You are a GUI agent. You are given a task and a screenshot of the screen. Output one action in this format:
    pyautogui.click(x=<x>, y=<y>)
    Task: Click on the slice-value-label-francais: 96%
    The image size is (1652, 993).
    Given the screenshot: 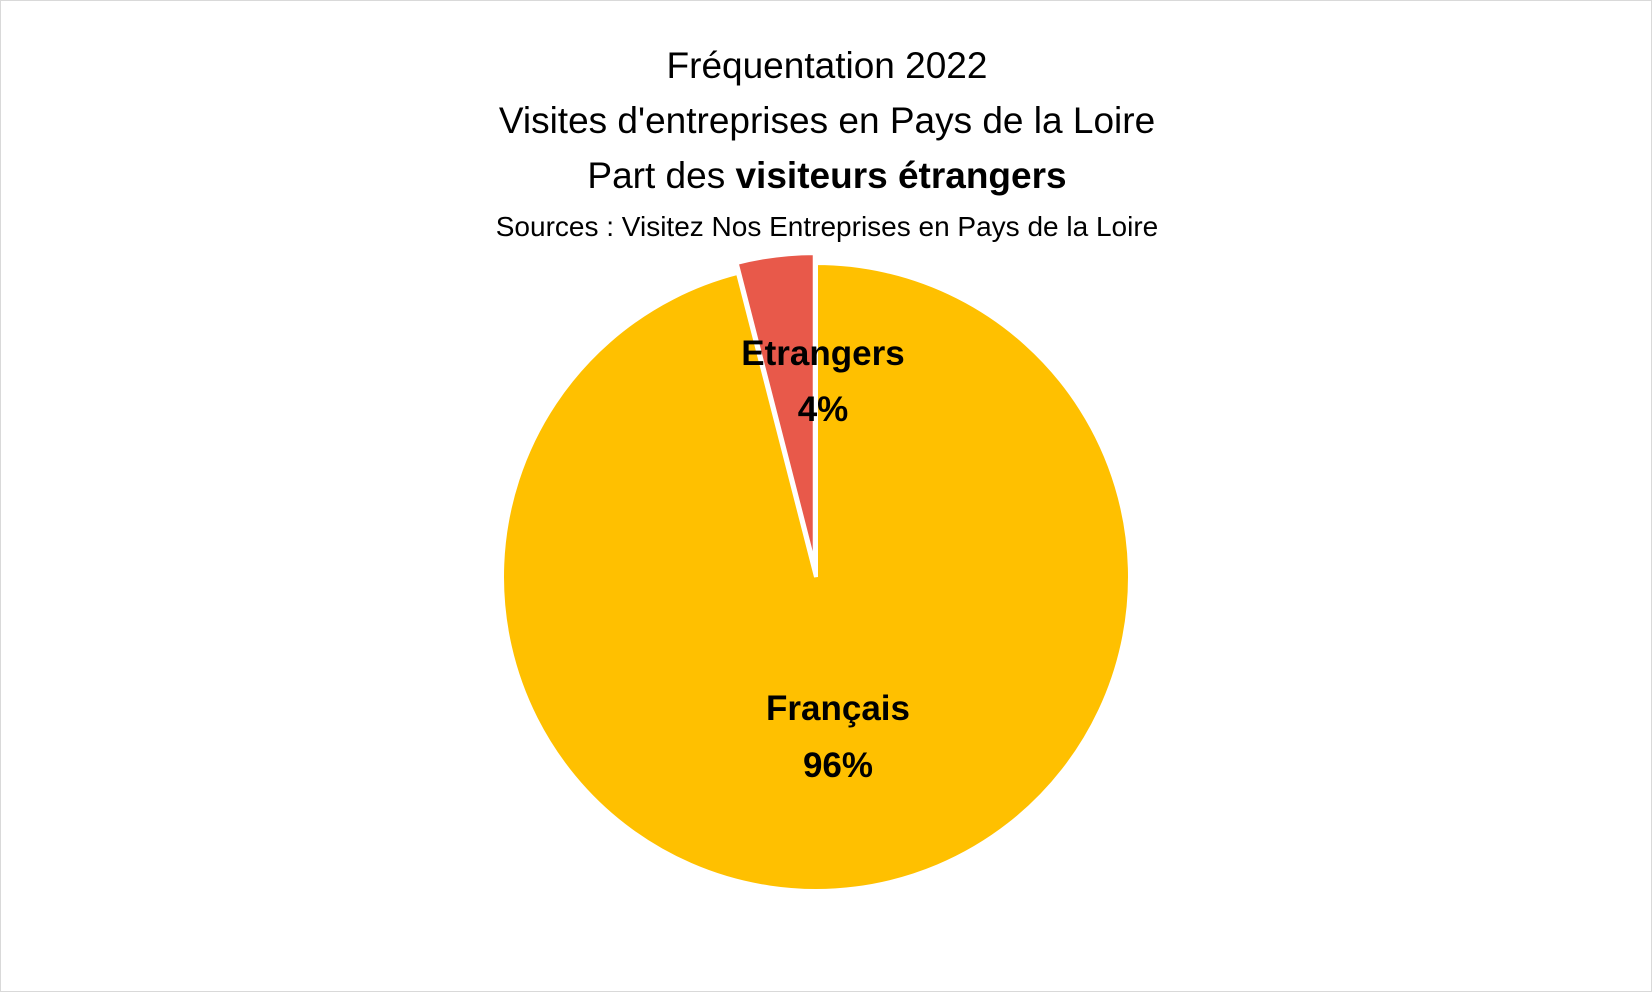 What is the action you would take?
    pyautogui.click(x=838, y=765)
    